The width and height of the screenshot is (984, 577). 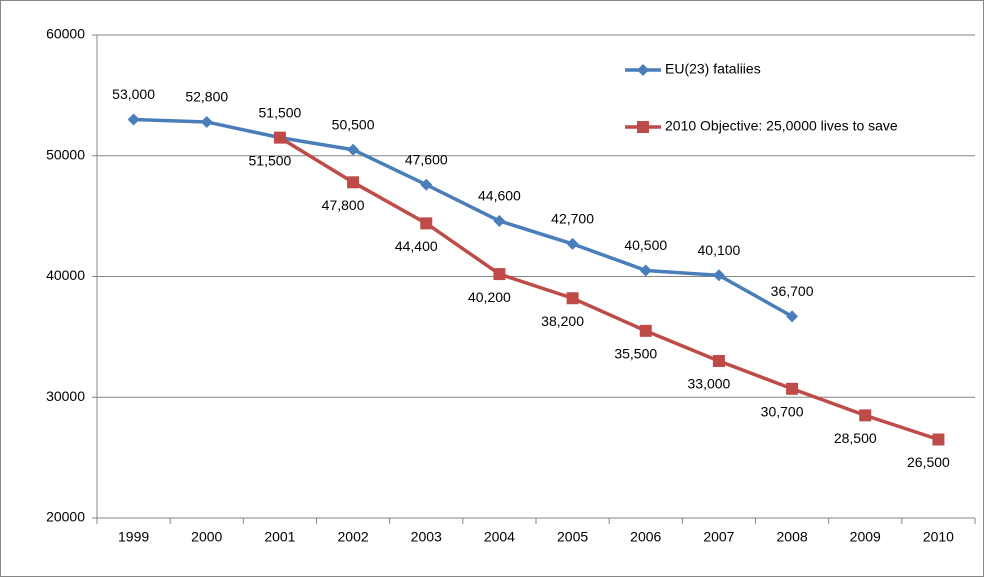 What do you see at coordinates (133, 94) in the screenshot?
I see `data-label: 53,000` at bounding box center [133, 94].